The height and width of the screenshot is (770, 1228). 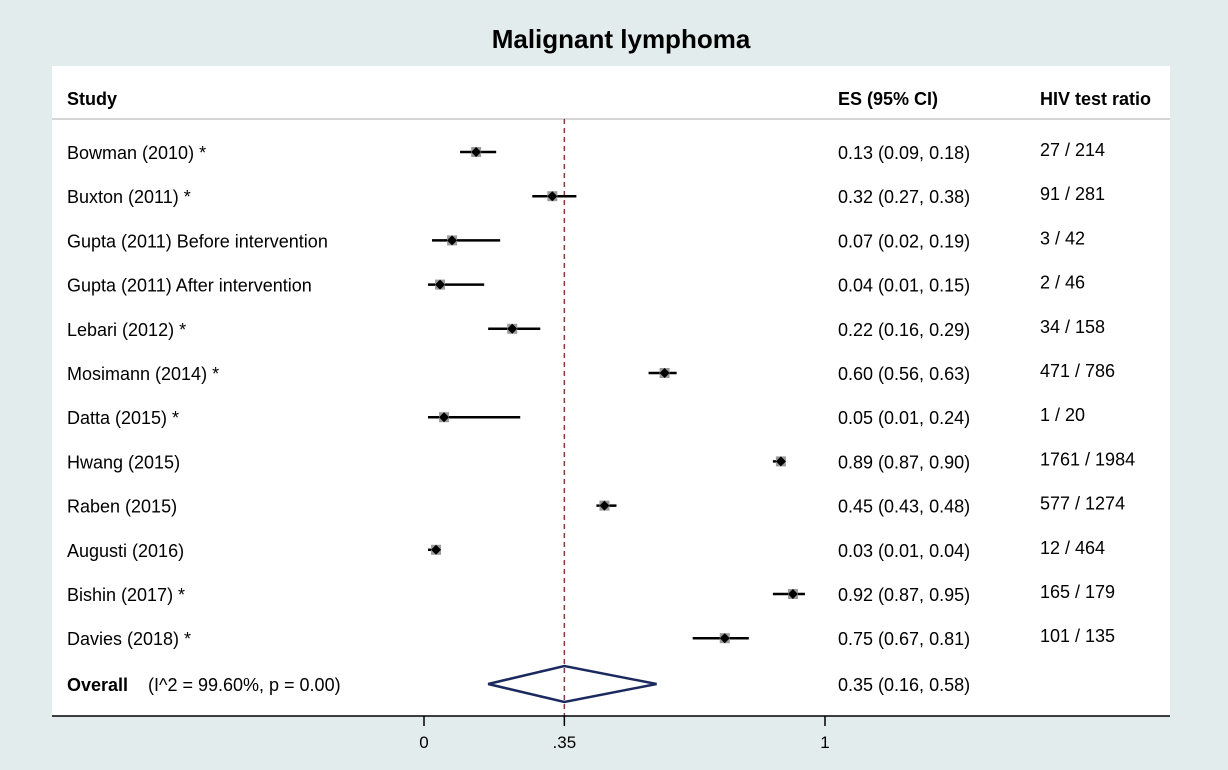 I want to click on ratio-text: 27 / 214, so click(x=1072, y=150).